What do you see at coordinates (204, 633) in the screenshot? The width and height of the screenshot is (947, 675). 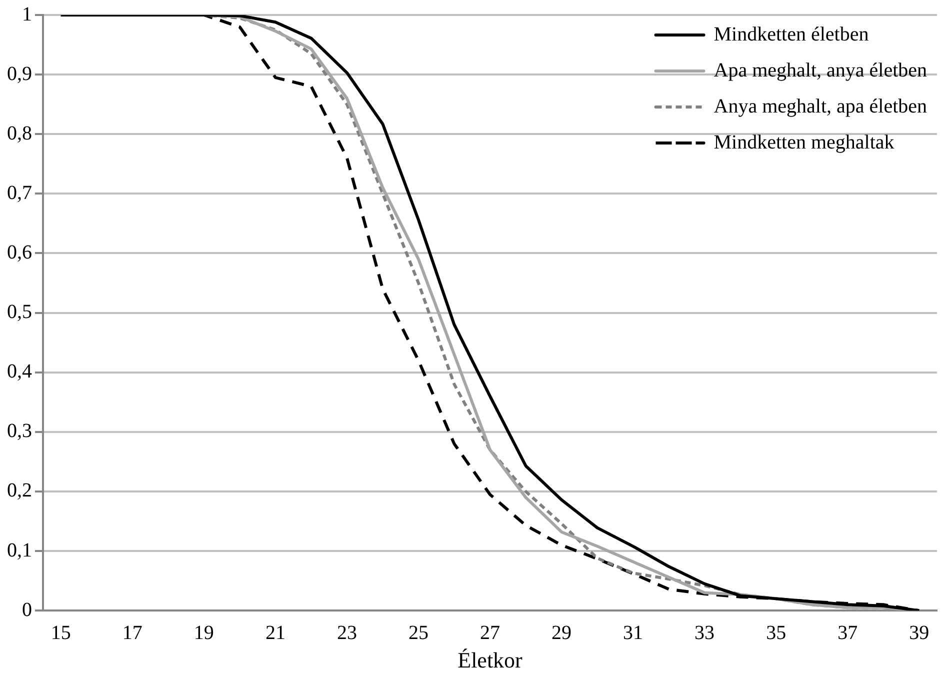 I see `x-tick-label: 19` at bounding box center [204, 633].